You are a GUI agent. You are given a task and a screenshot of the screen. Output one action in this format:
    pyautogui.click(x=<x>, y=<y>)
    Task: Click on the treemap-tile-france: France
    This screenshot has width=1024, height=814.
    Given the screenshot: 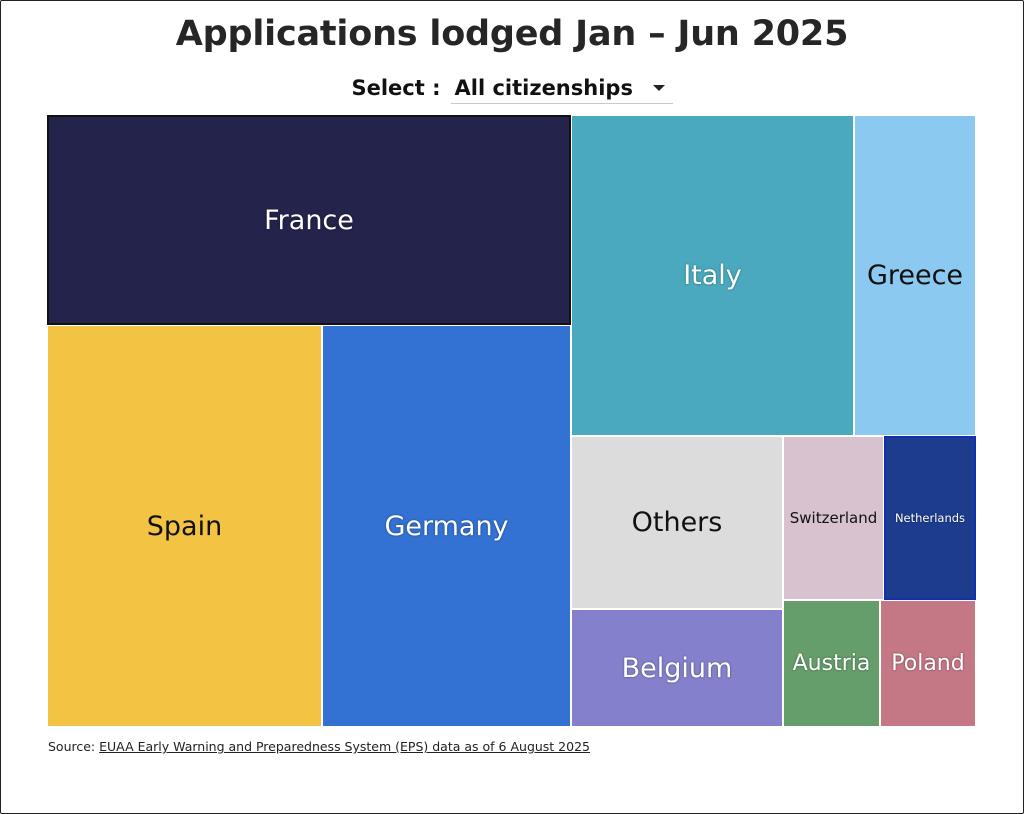 What is the action you would take?
    pyautogui.click(x=309, y=220)
    